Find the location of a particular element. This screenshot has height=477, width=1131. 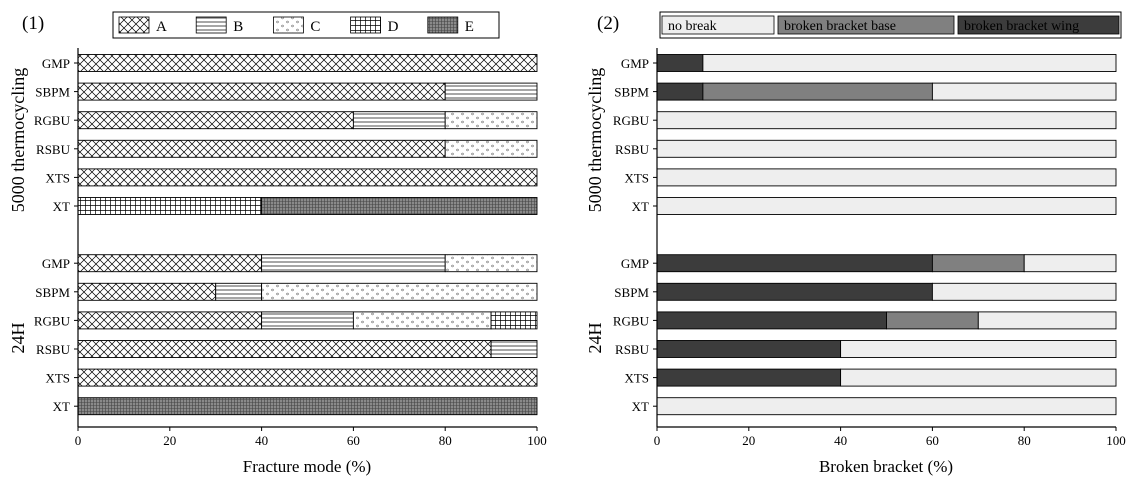

legend-label-no-break: no break is located at coordinates (692, 26).